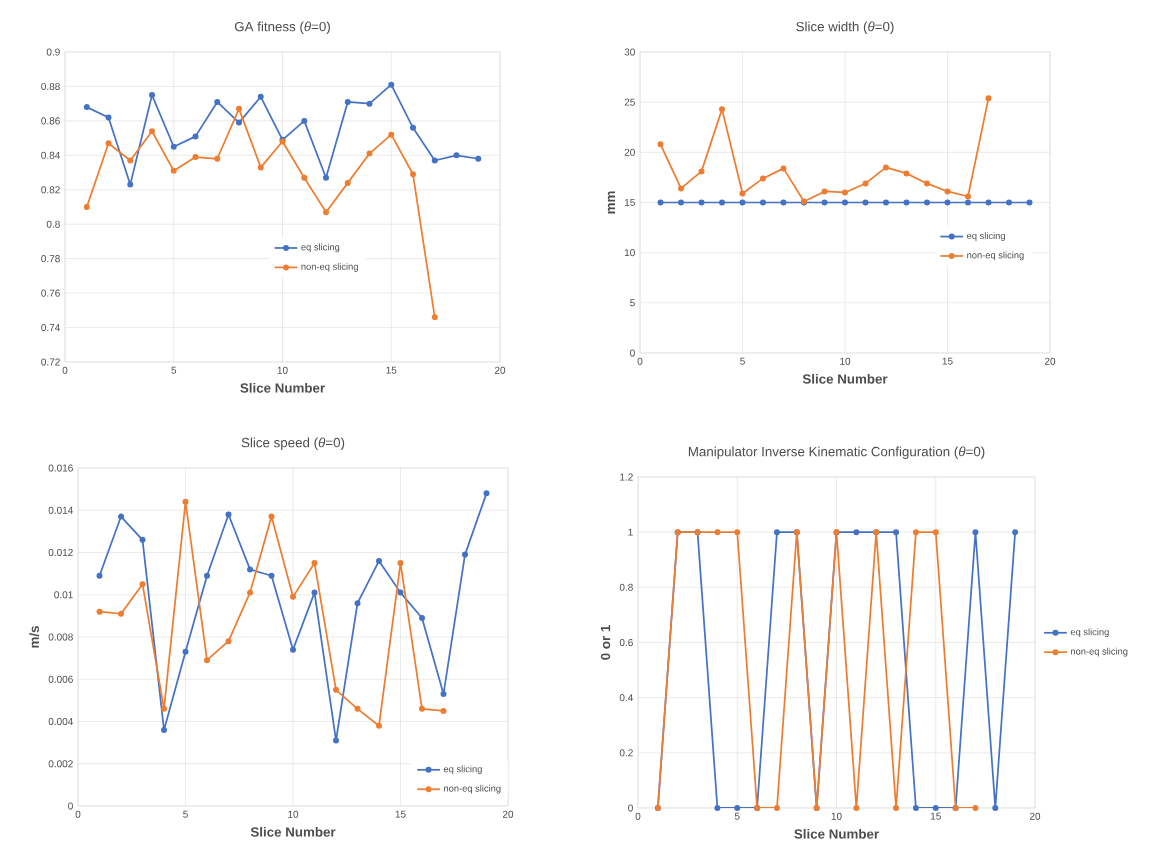 The width and height of the screenshot is (1157, 864). I want to click on y-tick-label: 20, so click(629, 152).